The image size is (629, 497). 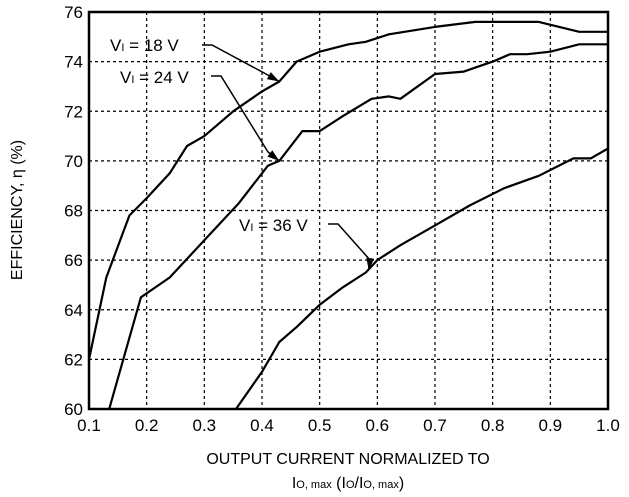 What do you see at coordinates (17, 210) in the screenshot?
I see `y-axis-title: EFFICIENCY, η (%)` at bounding box center [17, 210].